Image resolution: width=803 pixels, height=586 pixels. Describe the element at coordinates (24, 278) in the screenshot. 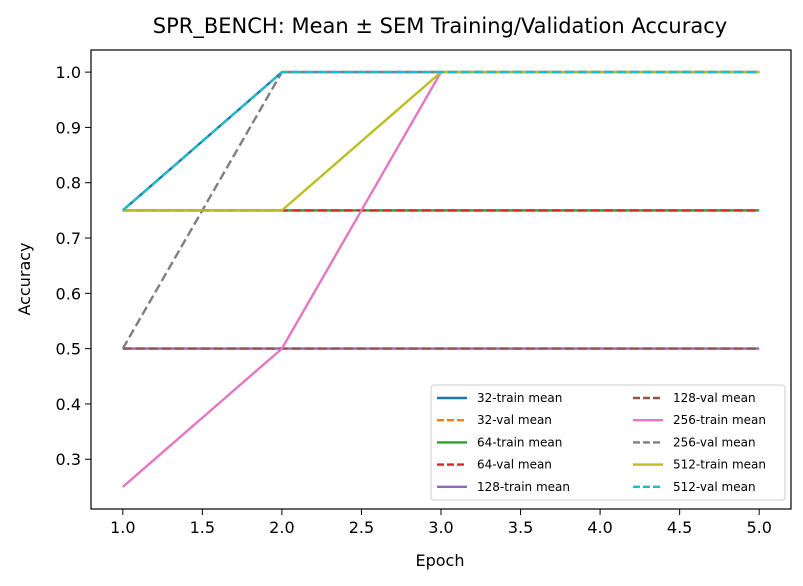

I see `y-axis-label: Accuracy` at that location.